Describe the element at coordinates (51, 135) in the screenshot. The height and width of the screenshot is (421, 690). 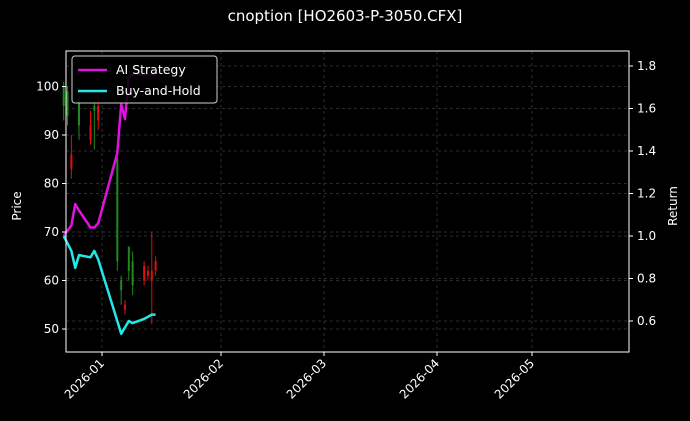
I see `price-tick-label: 90` at that location.